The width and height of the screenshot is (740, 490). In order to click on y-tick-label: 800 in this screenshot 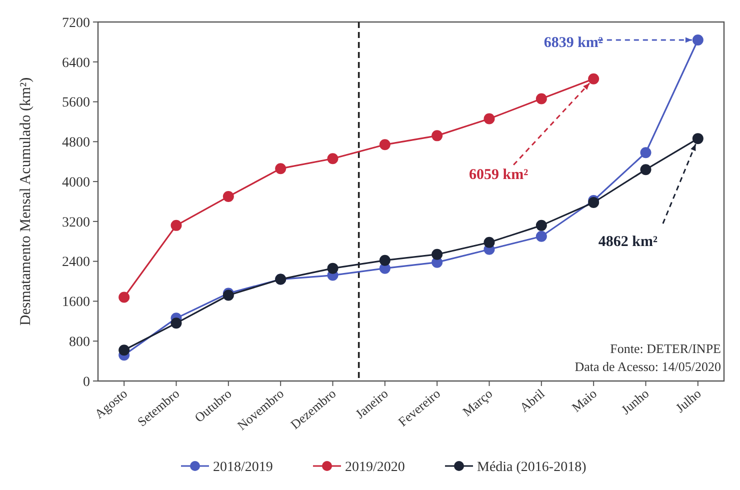, I will do `click(79, 342)`.